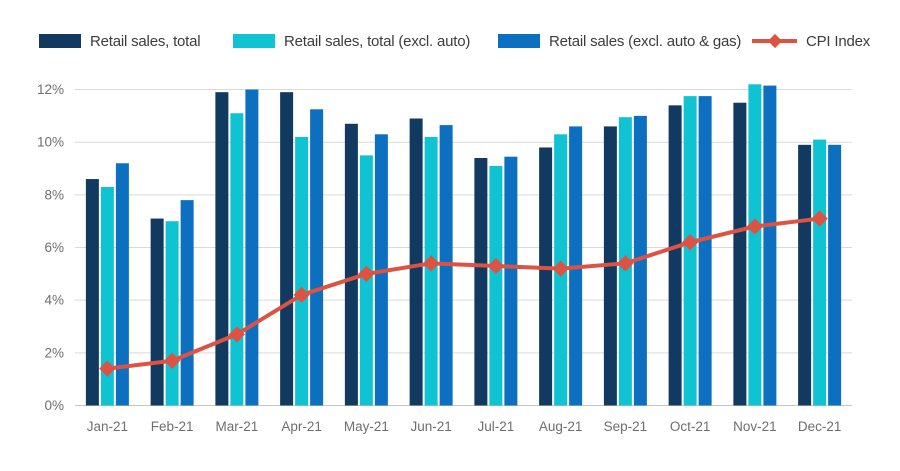 The width and height of the screenshot is (900, 471). I want to click on x-tick-label: Mar-21, so click(236, 426).